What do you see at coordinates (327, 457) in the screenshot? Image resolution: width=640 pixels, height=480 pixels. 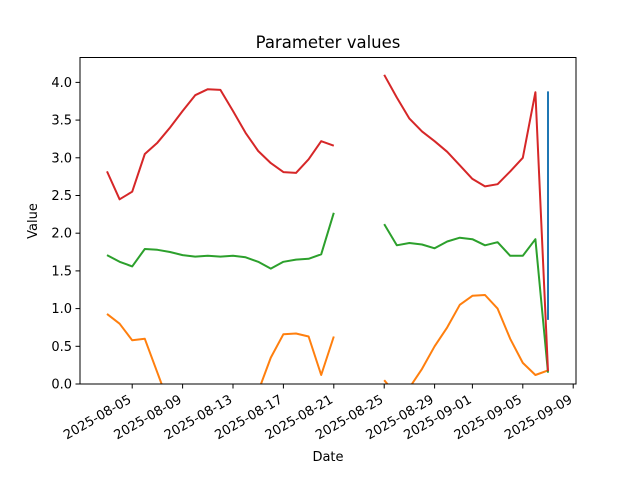 I see `x-axis-label: Date` at bounding box center [327, 457].